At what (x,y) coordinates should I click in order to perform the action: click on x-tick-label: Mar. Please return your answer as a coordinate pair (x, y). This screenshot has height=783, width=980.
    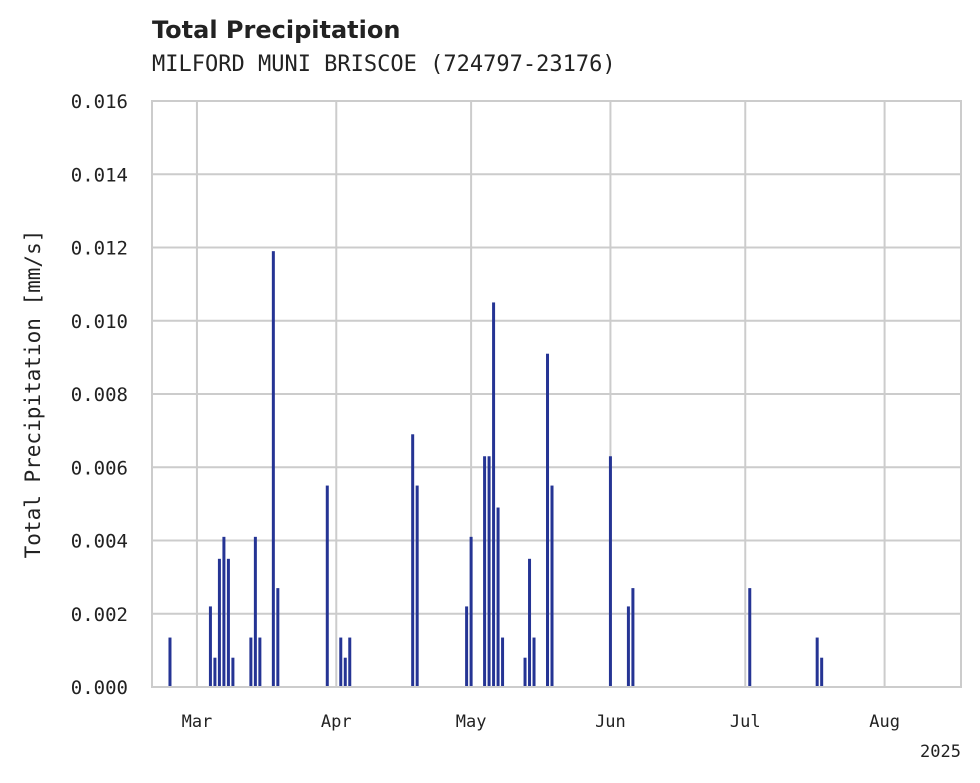
    Looking at the image, I should click on (197, 722).